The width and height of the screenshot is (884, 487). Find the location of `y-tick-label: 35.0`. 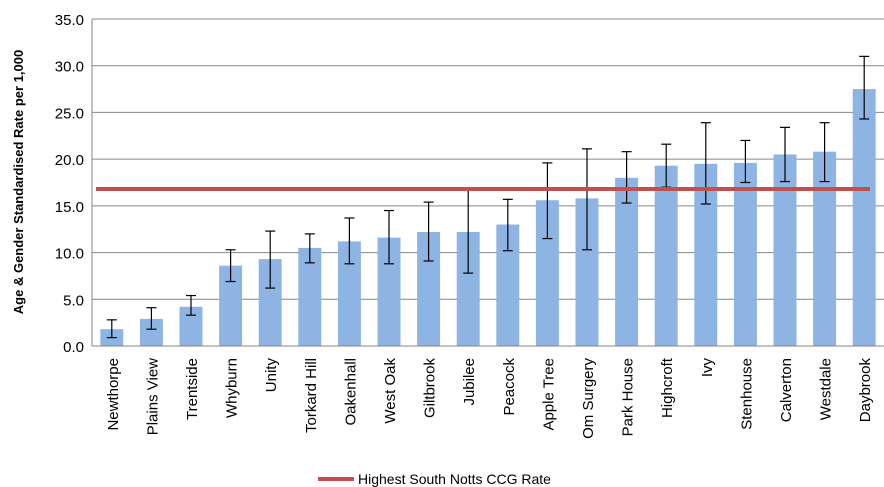

y-tick-label: 35.0 is located at coordinates (69, 20).